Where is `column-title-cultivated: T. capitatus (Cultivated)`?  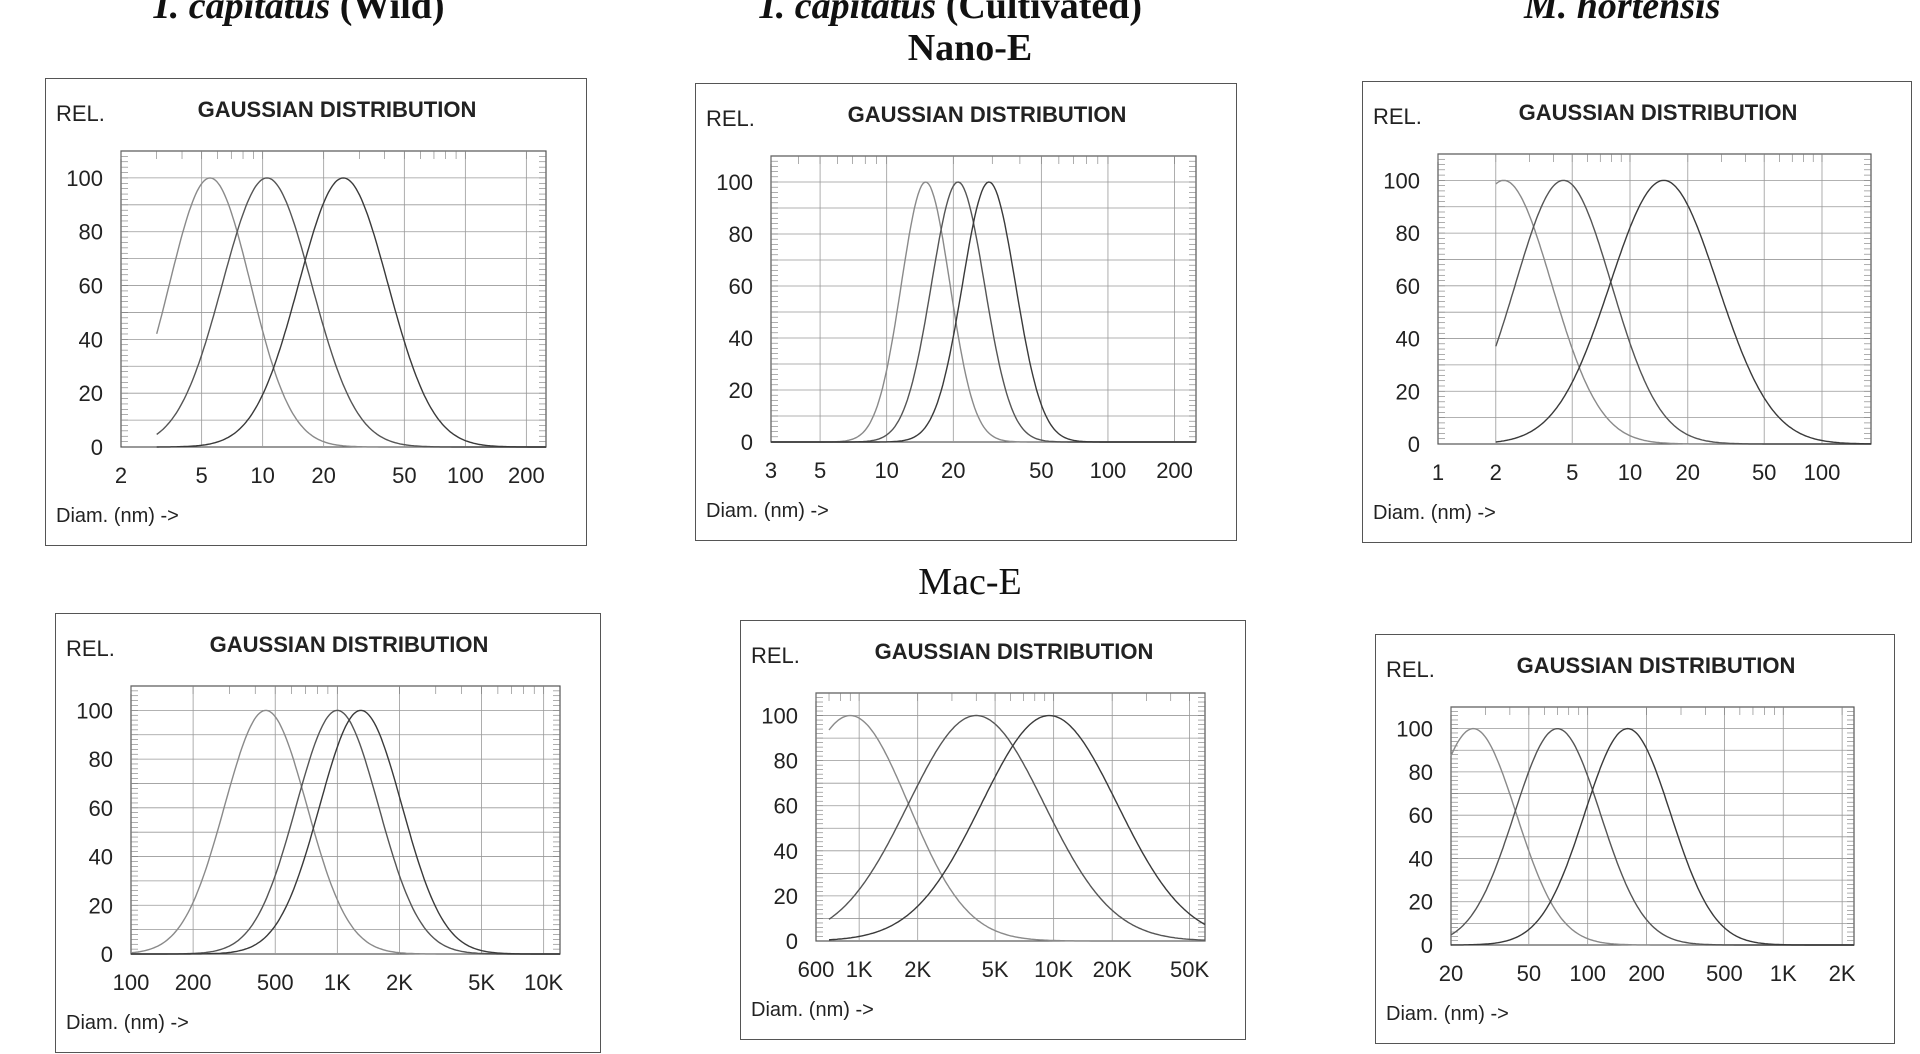
column-title-cultivated: T. capitatus (Cultivated) is located at coordinates (949, 13).